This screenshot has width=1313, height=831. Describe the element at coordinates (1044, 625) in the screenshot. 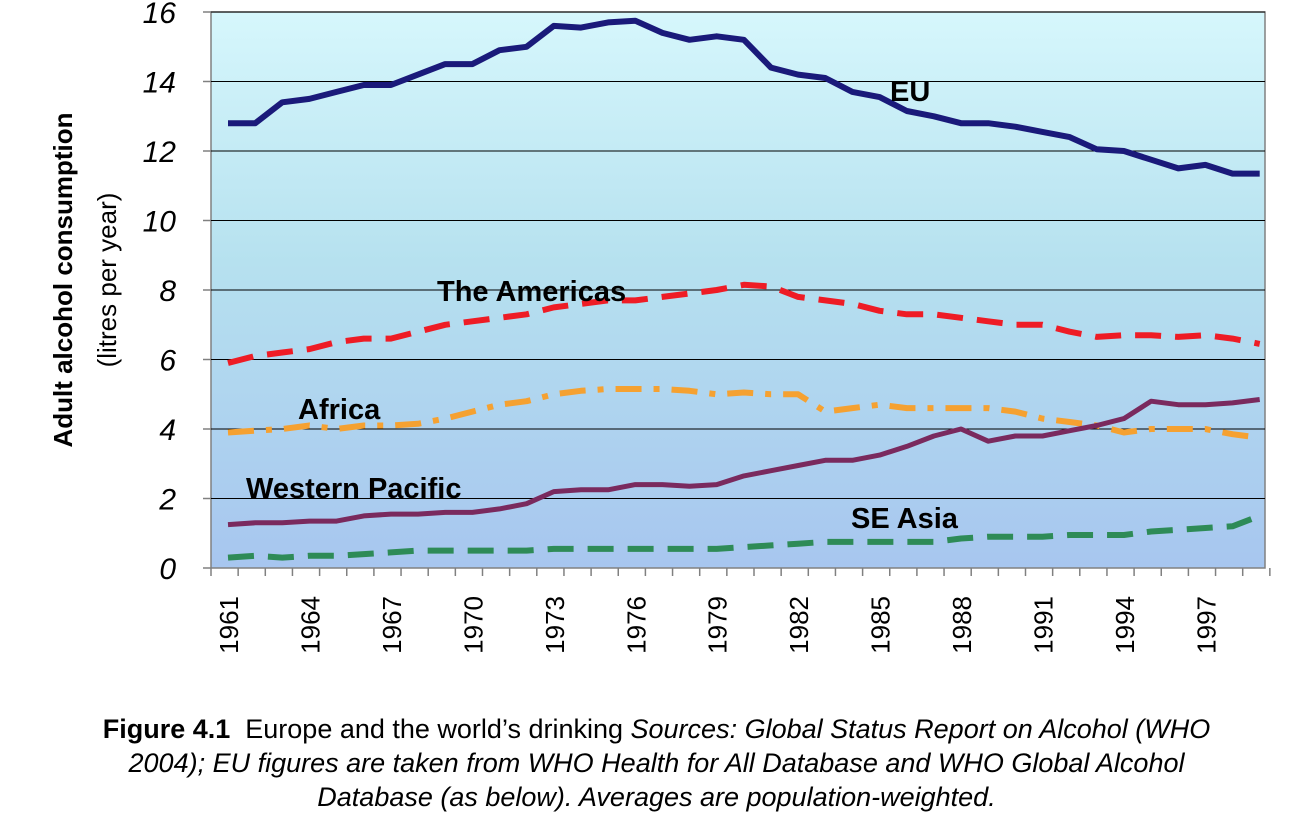

I see `x-tick-label: 1991` at that location.